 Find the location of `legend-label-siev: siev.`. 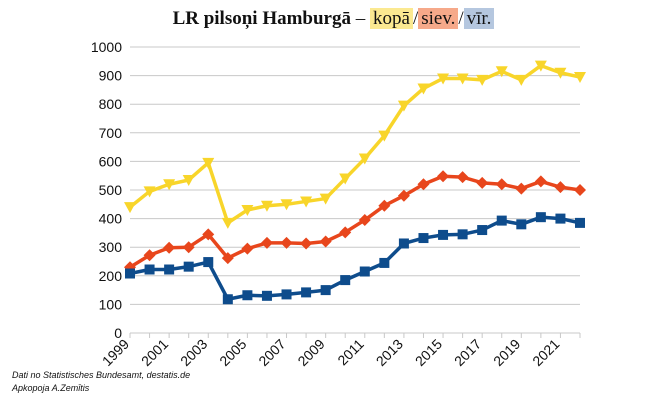

legend-label-siev: siev. is located at coordinates (438, 18).